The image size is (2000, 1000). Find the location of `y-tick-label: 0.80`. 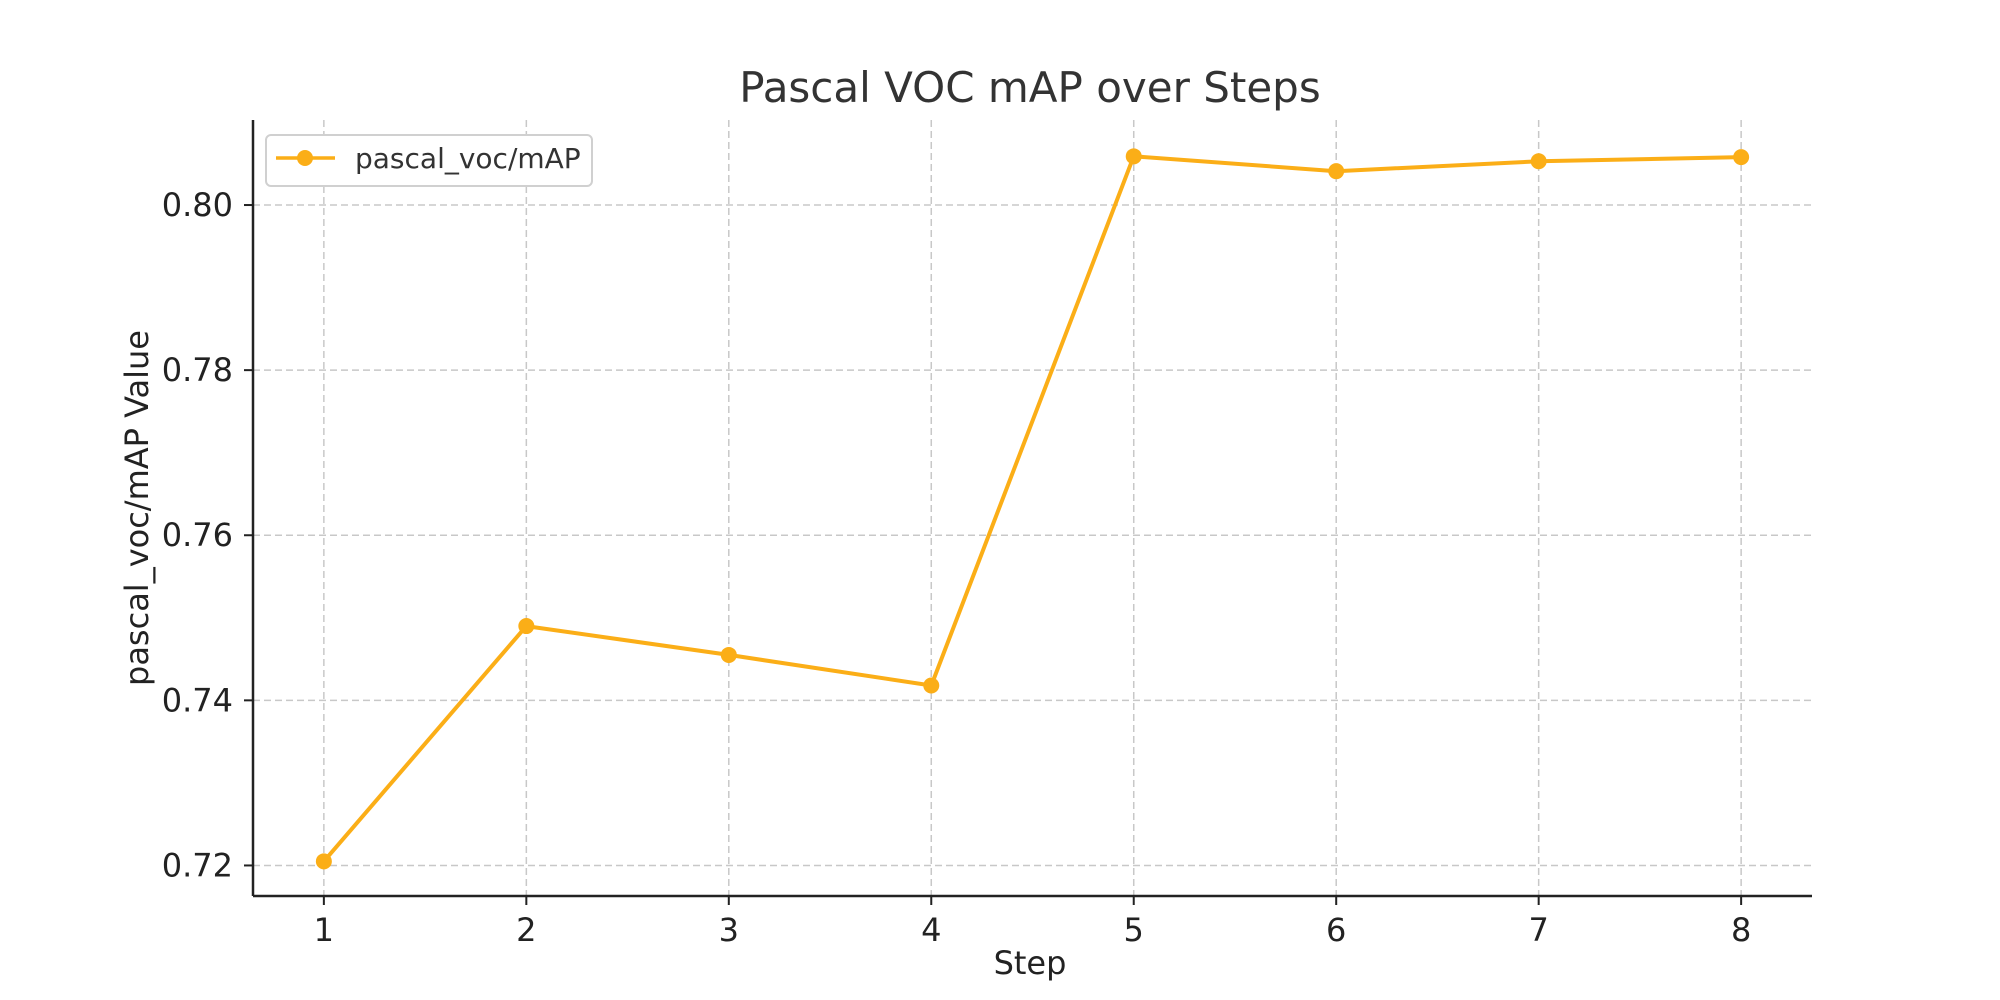

y-tick-label: 0.80 is located at coordinates (197, 205).